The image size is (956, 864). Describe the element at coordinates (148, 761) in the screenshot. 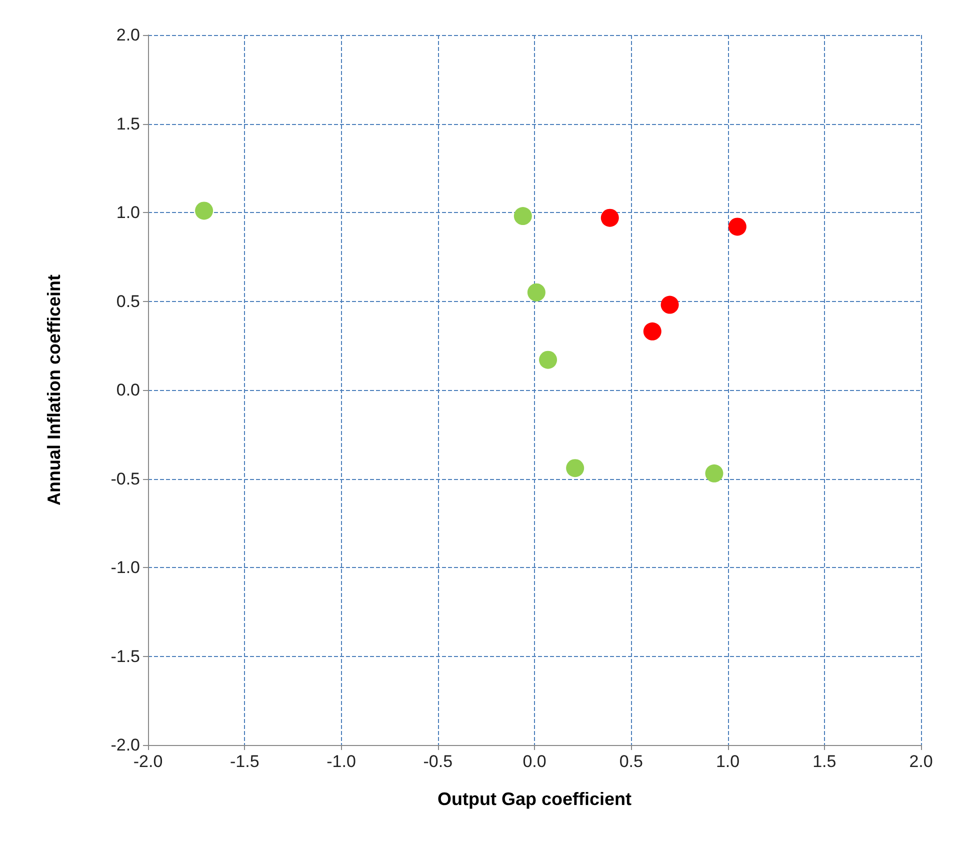

I see `x-tick-label: -2.0` at that location.